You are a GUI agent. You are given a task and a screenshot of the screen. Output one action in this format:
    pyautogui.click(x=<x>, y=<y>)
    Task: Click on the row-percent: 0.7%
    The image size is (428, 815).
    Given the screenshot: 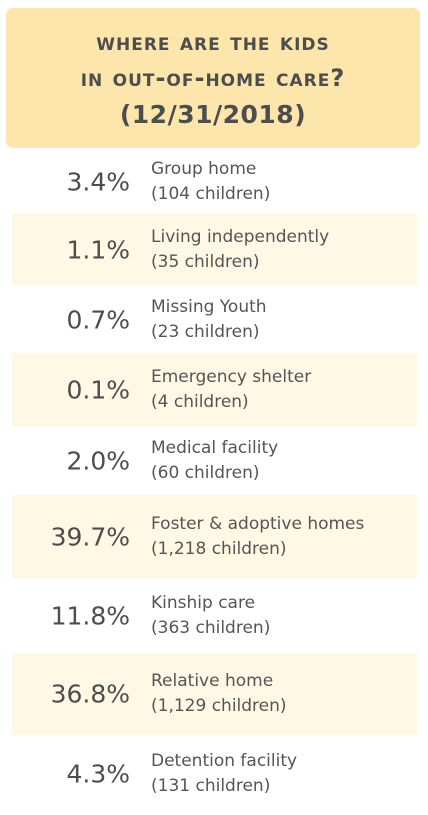 What is the action you would take?
    pyautogui.click(x=98, y=319)
    